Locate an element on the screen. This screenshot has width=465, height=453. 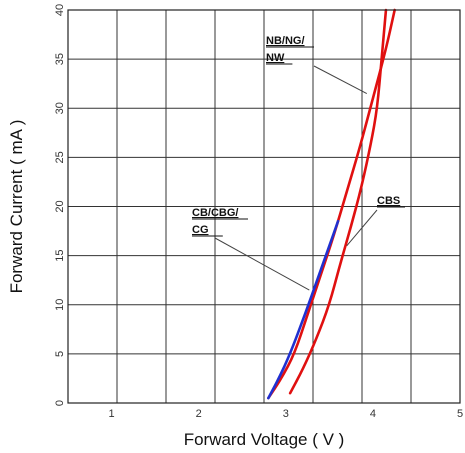
annotation-label: CG is located at coordinates (200, 230).